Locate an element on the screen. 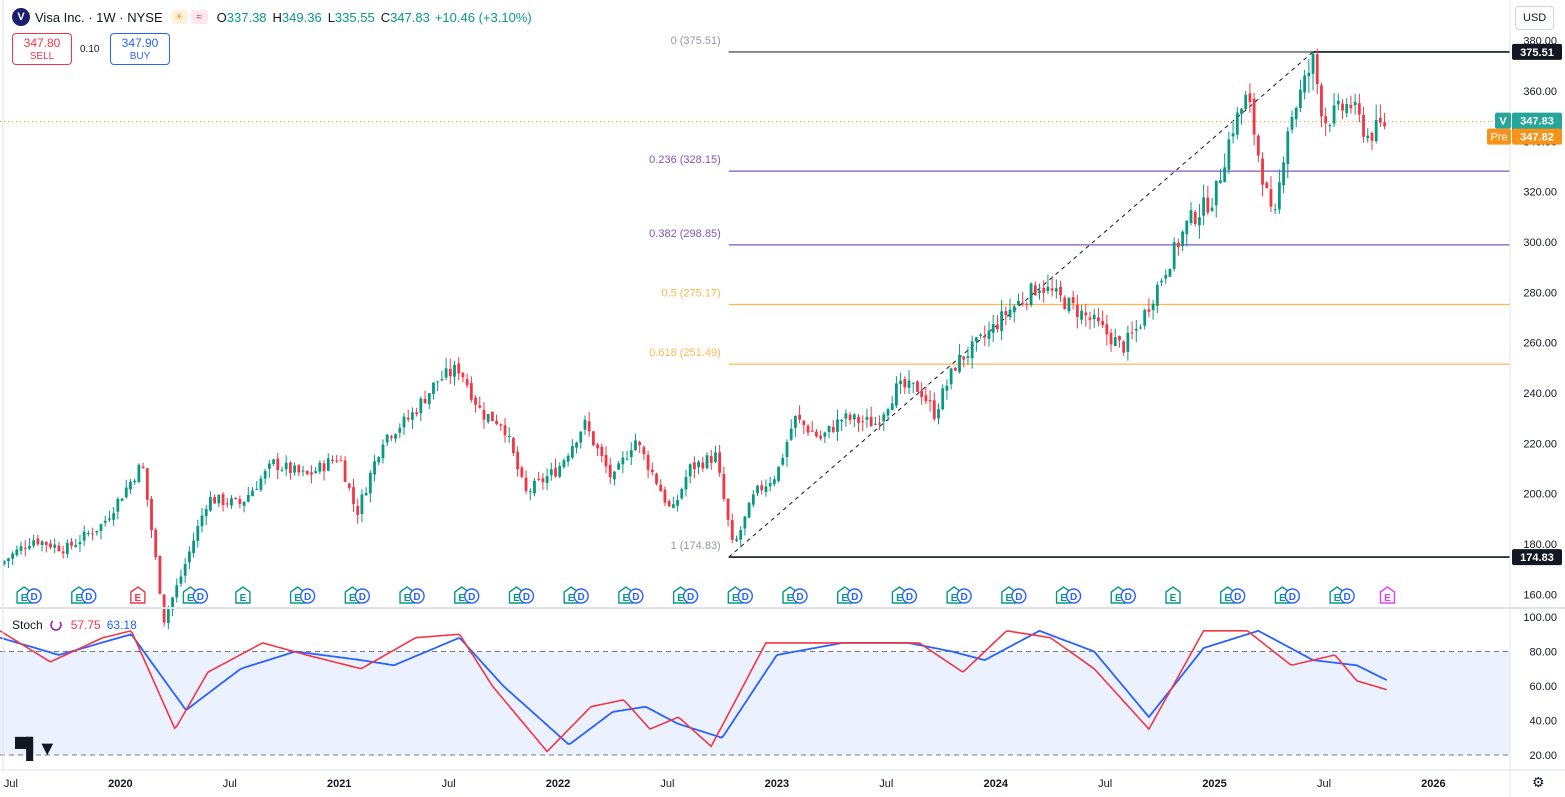  earnings-icon is located at coordinates (243, 595).